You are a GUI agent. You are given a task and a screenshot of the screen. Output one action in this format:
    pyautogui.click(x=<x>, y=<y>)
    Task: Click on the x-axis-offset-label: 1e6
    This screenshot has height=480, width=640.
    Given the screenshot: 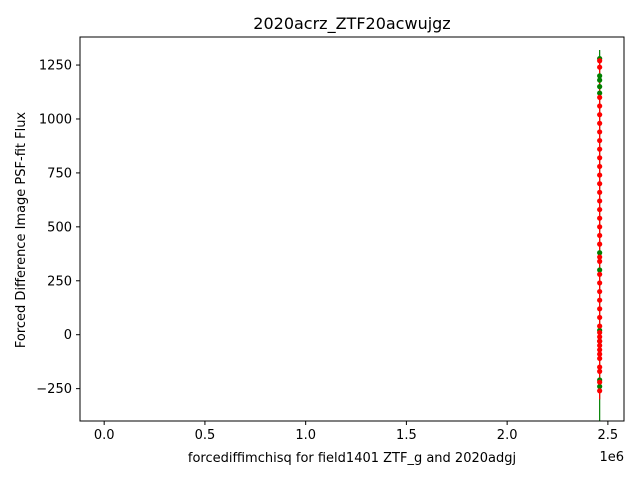 What is the action you would take?
    pyautogui.click(x=611, y=457)
    